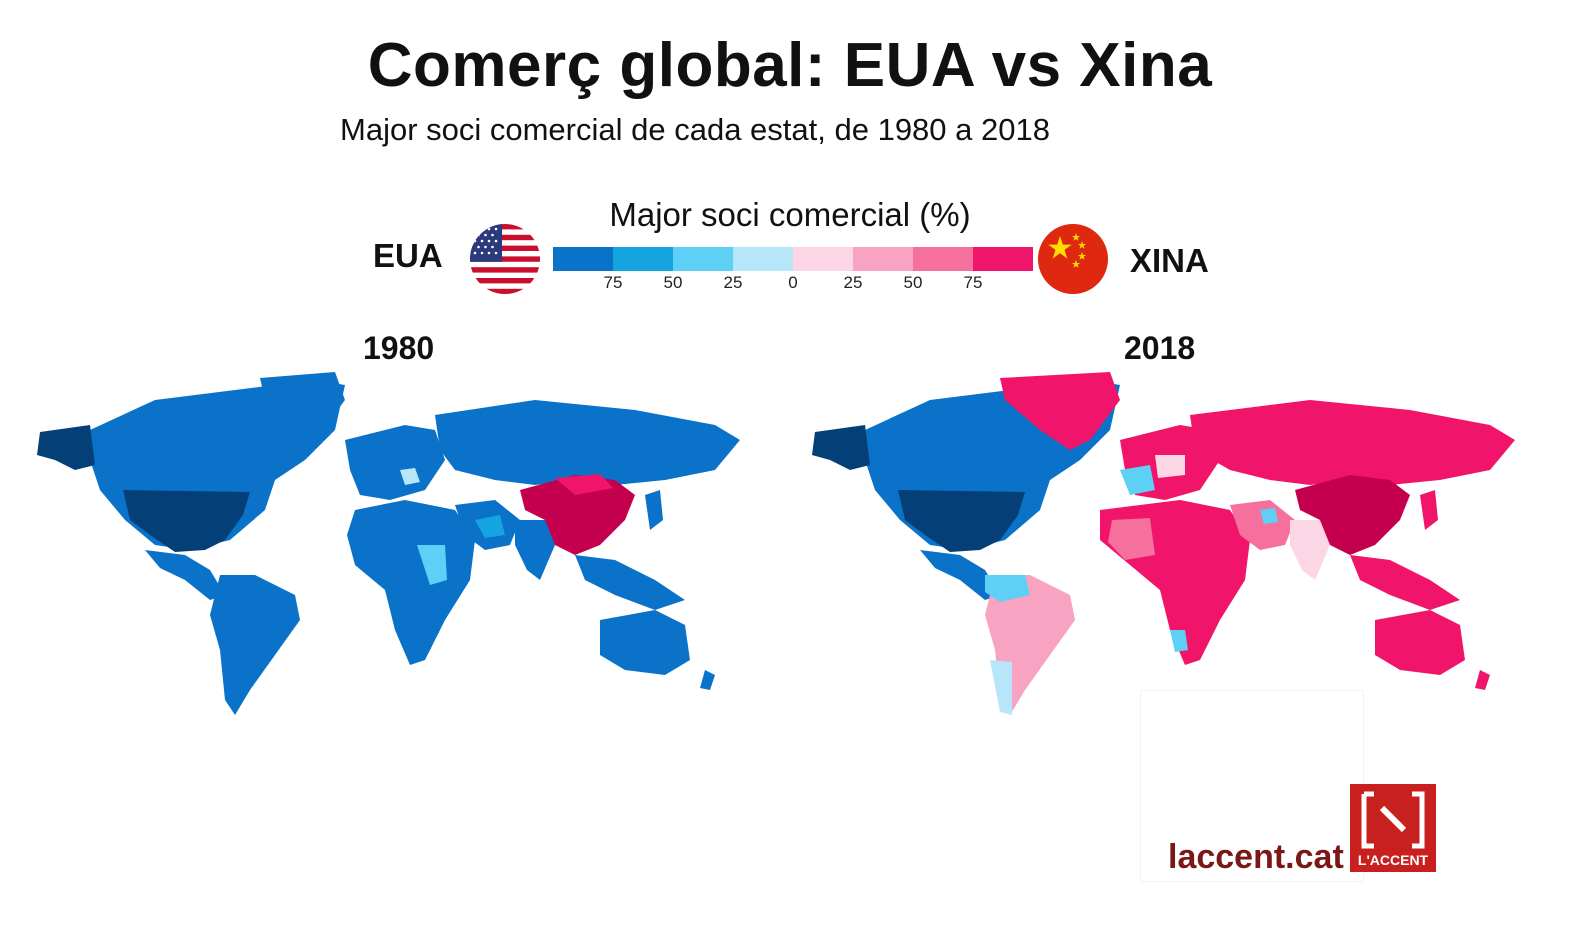 This screenshot has height=926, width=1580. I want to click on region-south-america, so click(255, 645).